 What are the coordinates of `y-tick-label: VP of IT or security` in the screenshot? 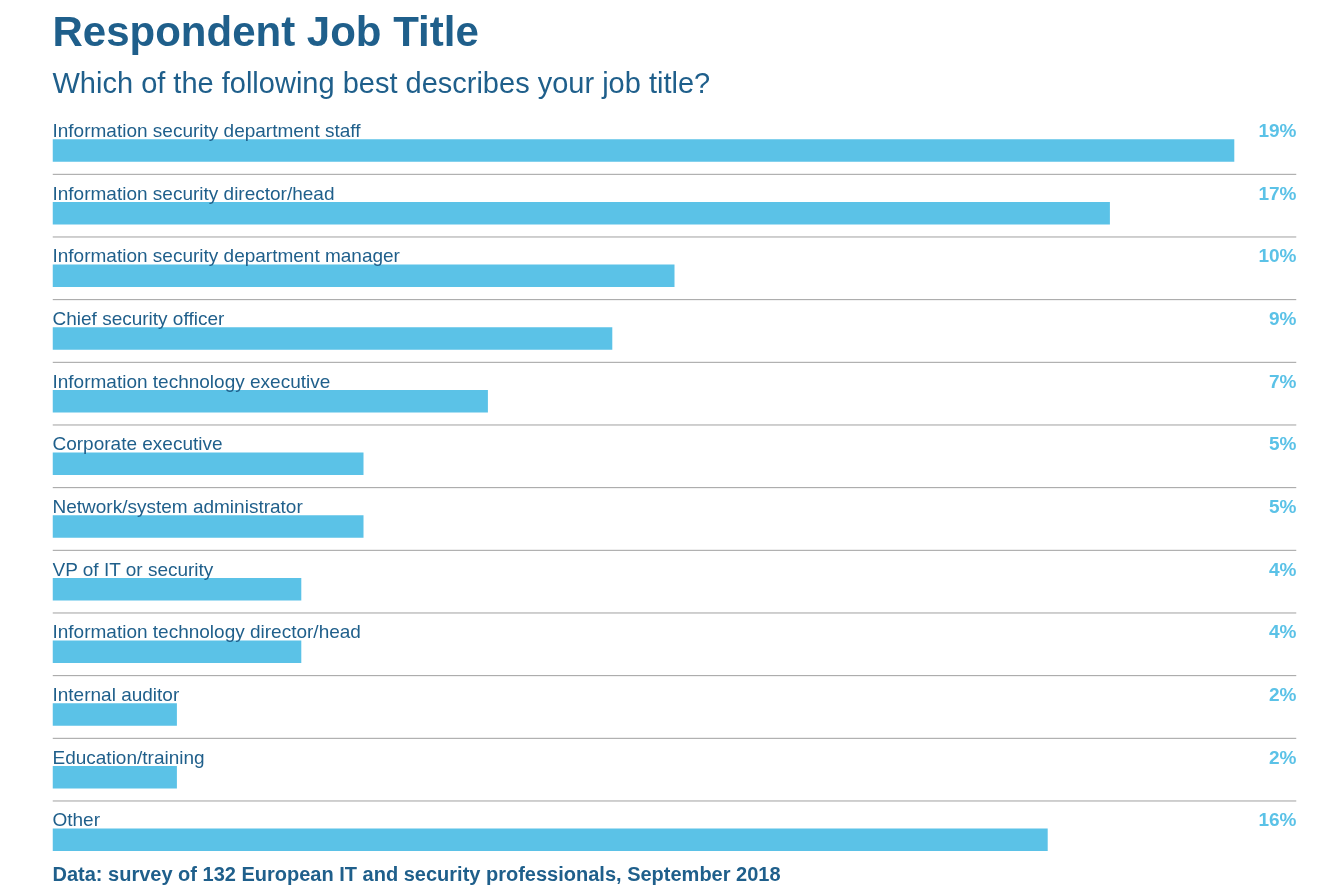 It's located at (133, 569).